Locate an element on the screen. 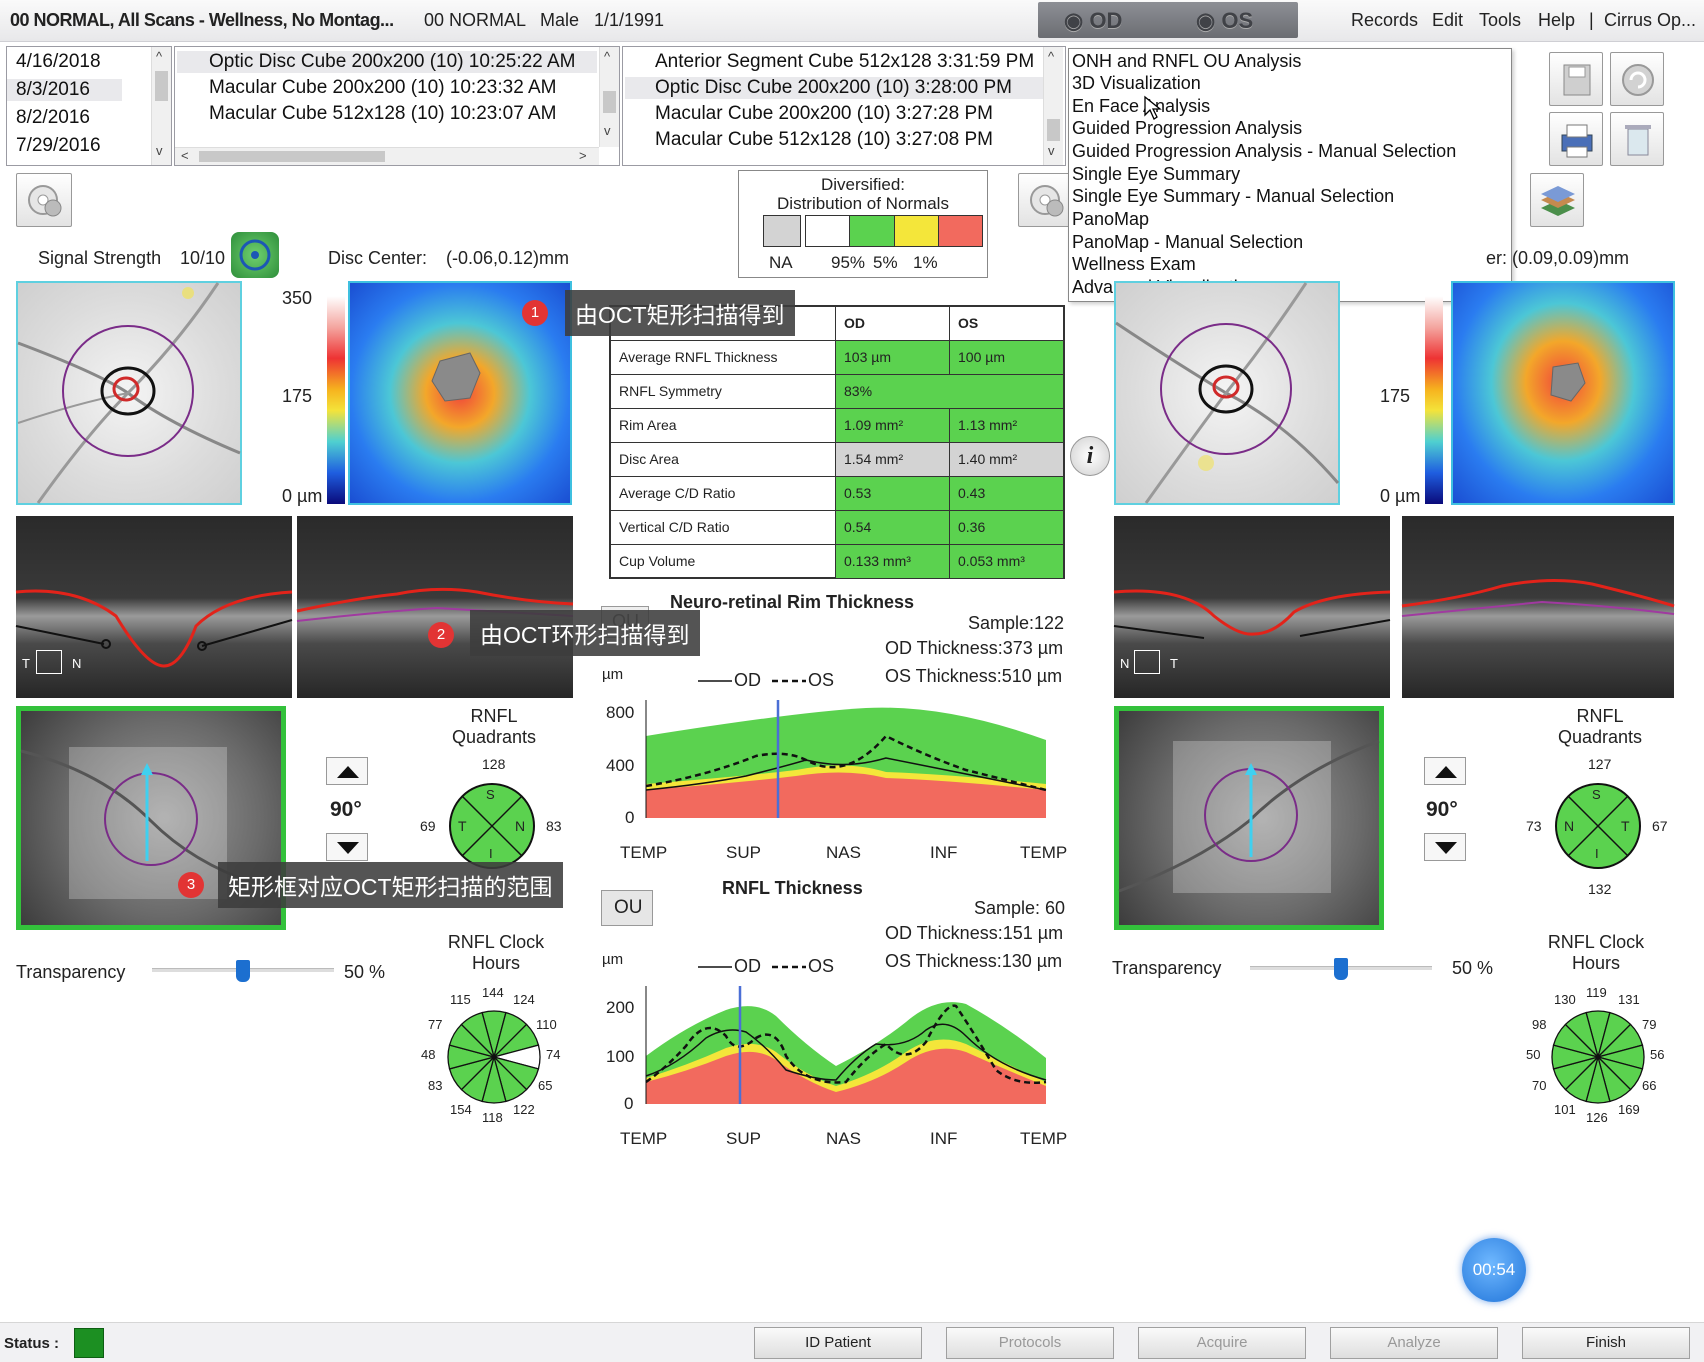 The height and width of the screenshot is (1362, 1704). dropdown-item: 3D Visualization is located at coordinates (1136, 83).